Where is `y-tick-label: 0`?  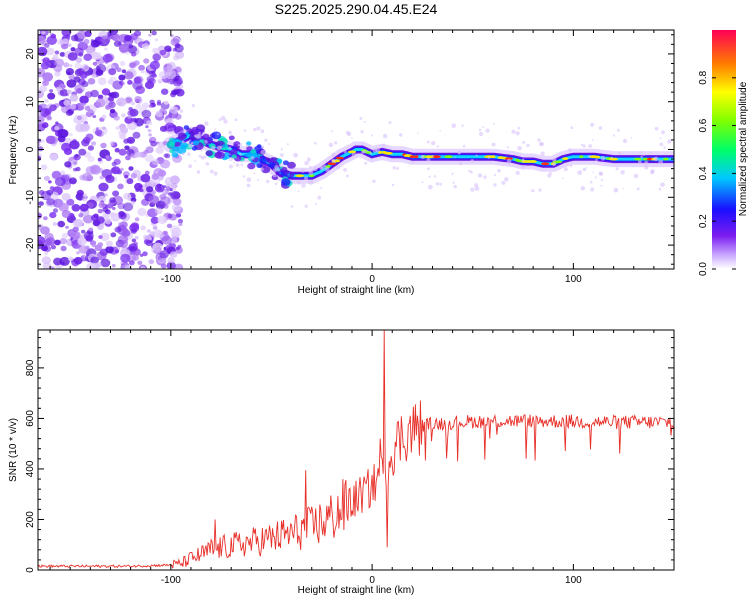
y-tick-label: 0 is located at coordinates (30, 149).